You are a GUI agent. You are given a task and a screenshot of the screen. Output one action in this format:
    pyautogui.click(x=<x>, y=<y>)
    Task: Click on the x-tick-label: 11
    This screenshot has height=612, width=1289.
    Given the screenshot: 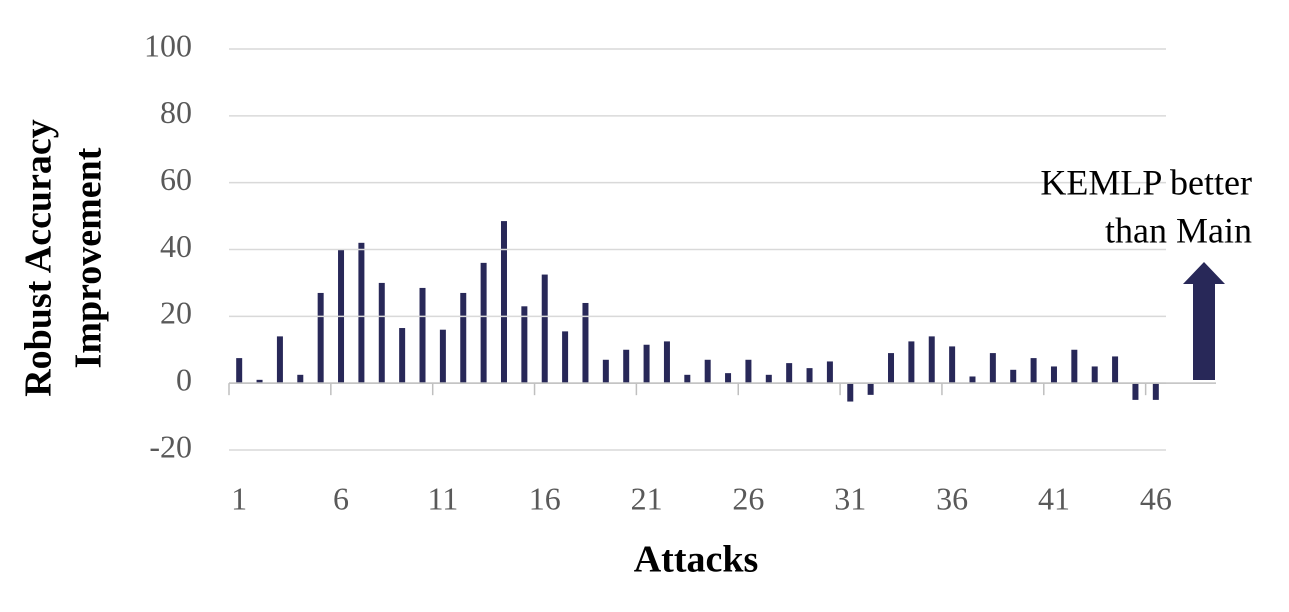 What is the action you would take?
    pyautogui.click(x=442, y=498)
    